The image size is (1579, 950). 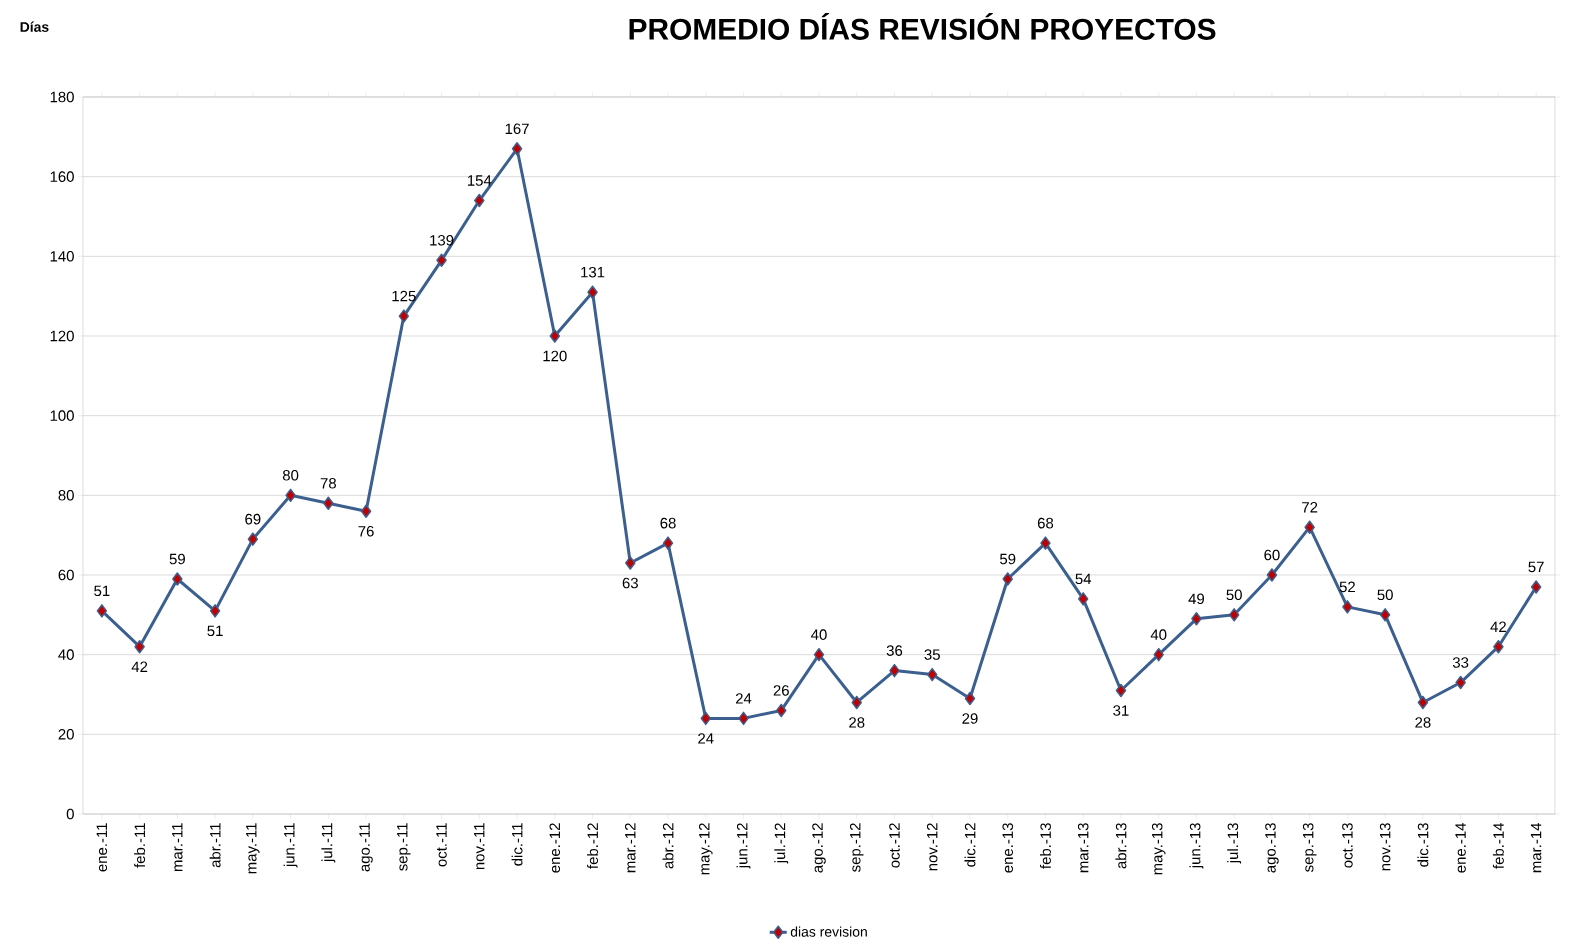 I want to click on x-tick-label: mar.-13, so click(x=1083, y=848).